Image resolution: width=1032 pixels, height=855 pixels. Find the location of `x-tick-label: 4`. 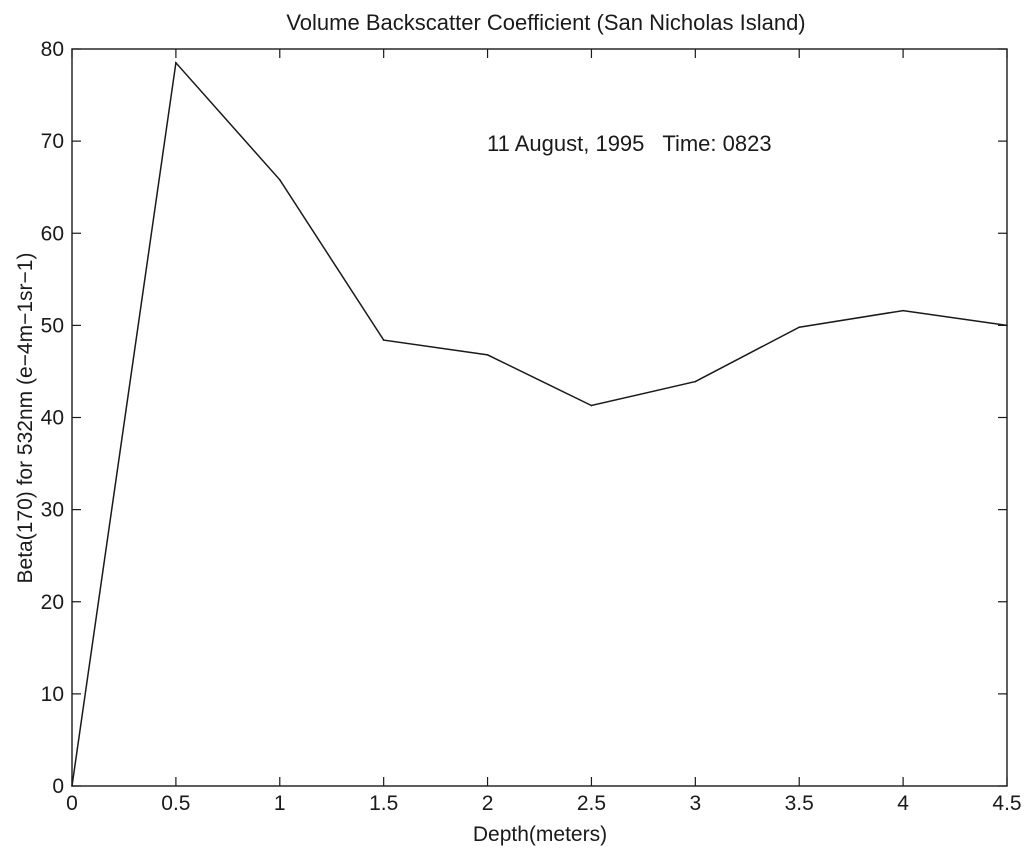

x-tick-label: 4 is located at coordinates (903, 803).